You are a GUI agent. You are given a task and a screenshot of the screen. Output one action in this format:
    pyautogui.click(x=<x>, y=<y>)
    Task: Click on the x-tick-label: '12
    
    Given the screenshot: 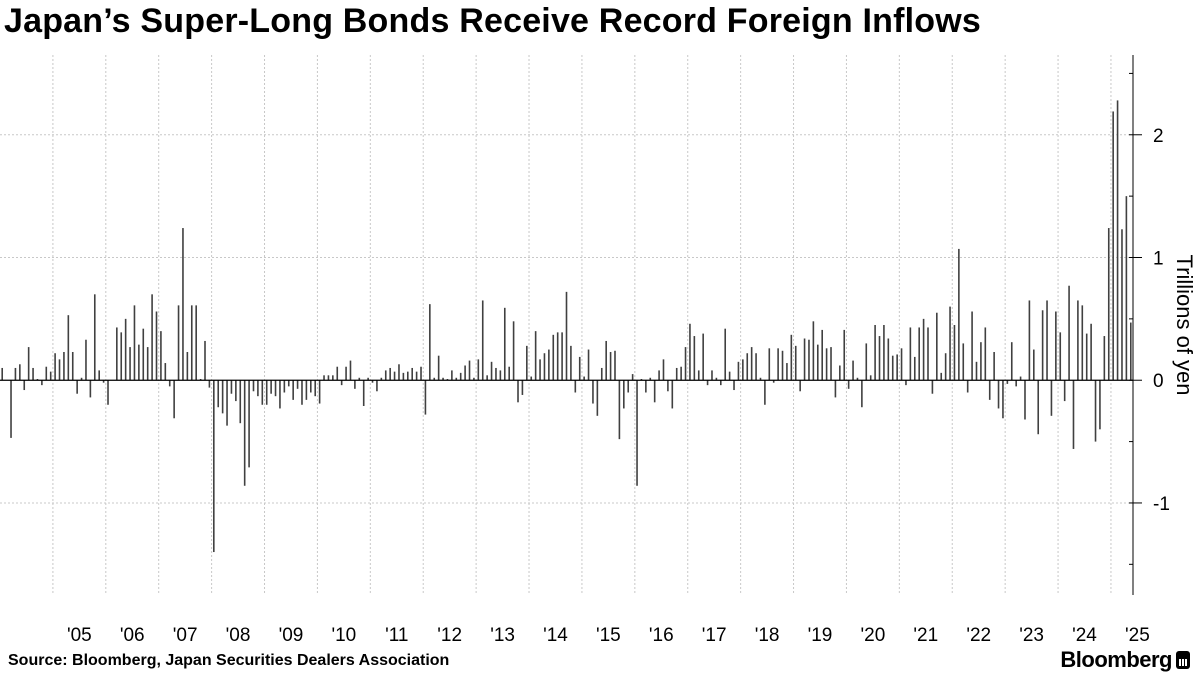 What is the action you would take?
    pyautogui.click(x=449, y=635)
    